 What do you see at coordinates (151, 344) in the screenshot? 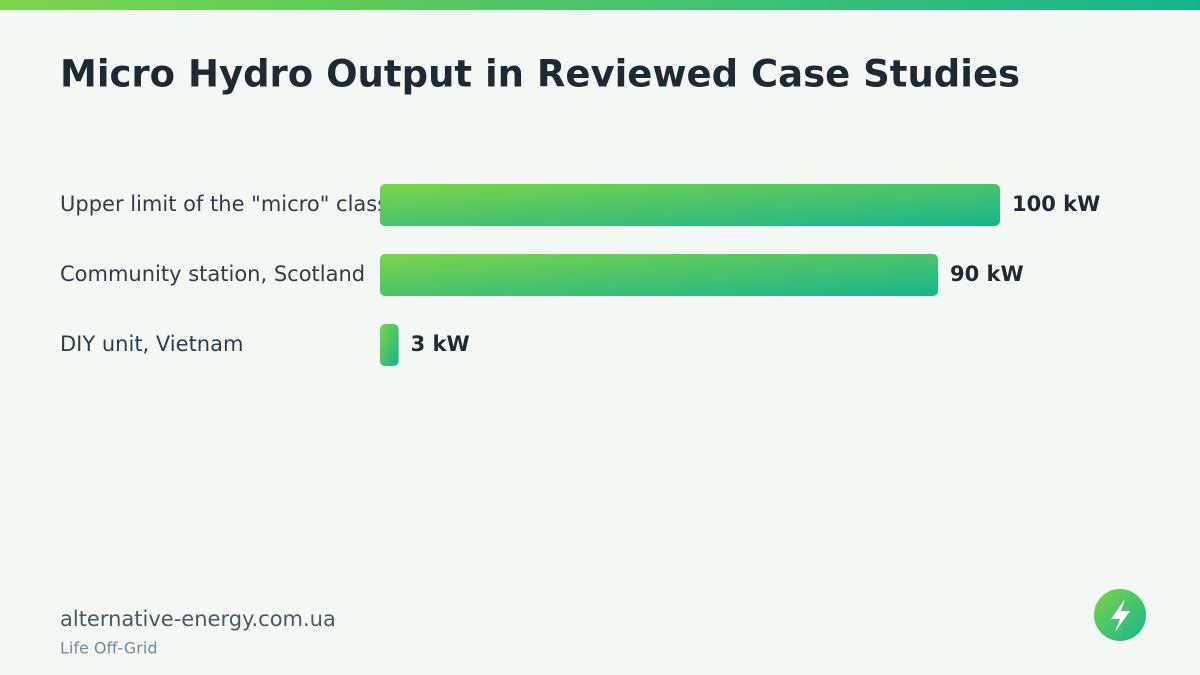
I see `category-label: DIY unit, Vietnam` at bounding box center [151, 344].